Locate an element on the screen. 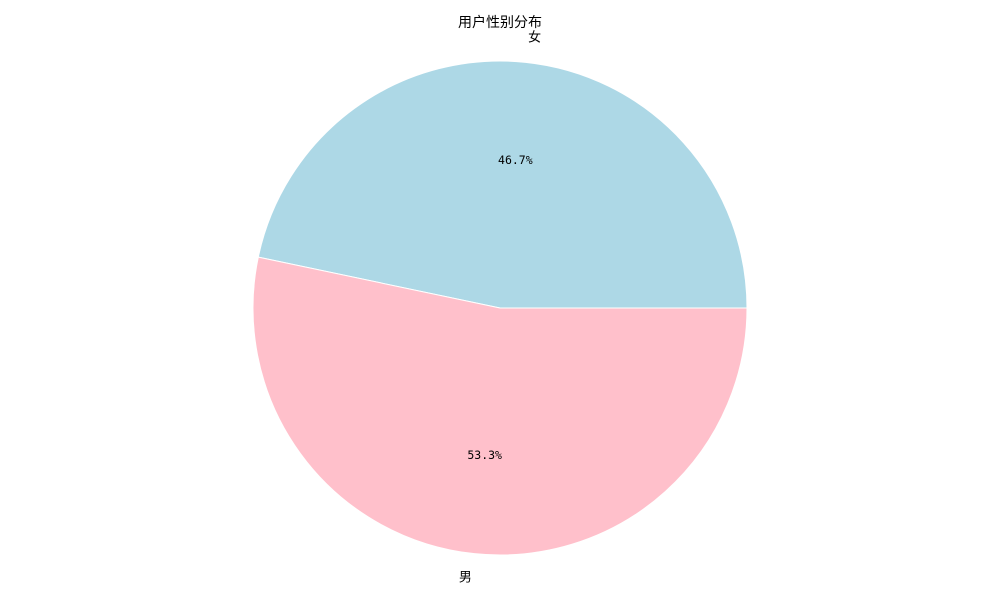  pie-labels: 女 46.7% 男 53.3% is located at coordinates (500, 307).